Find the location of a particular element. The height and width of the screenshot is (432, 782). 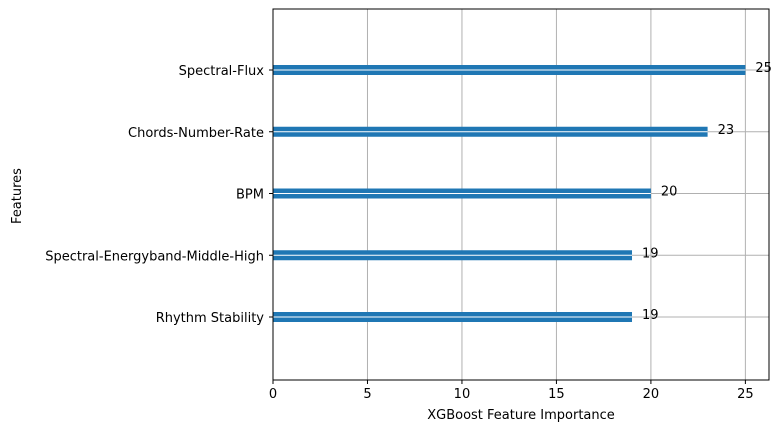

data-label: 25 is located at coordinates (763, 68).